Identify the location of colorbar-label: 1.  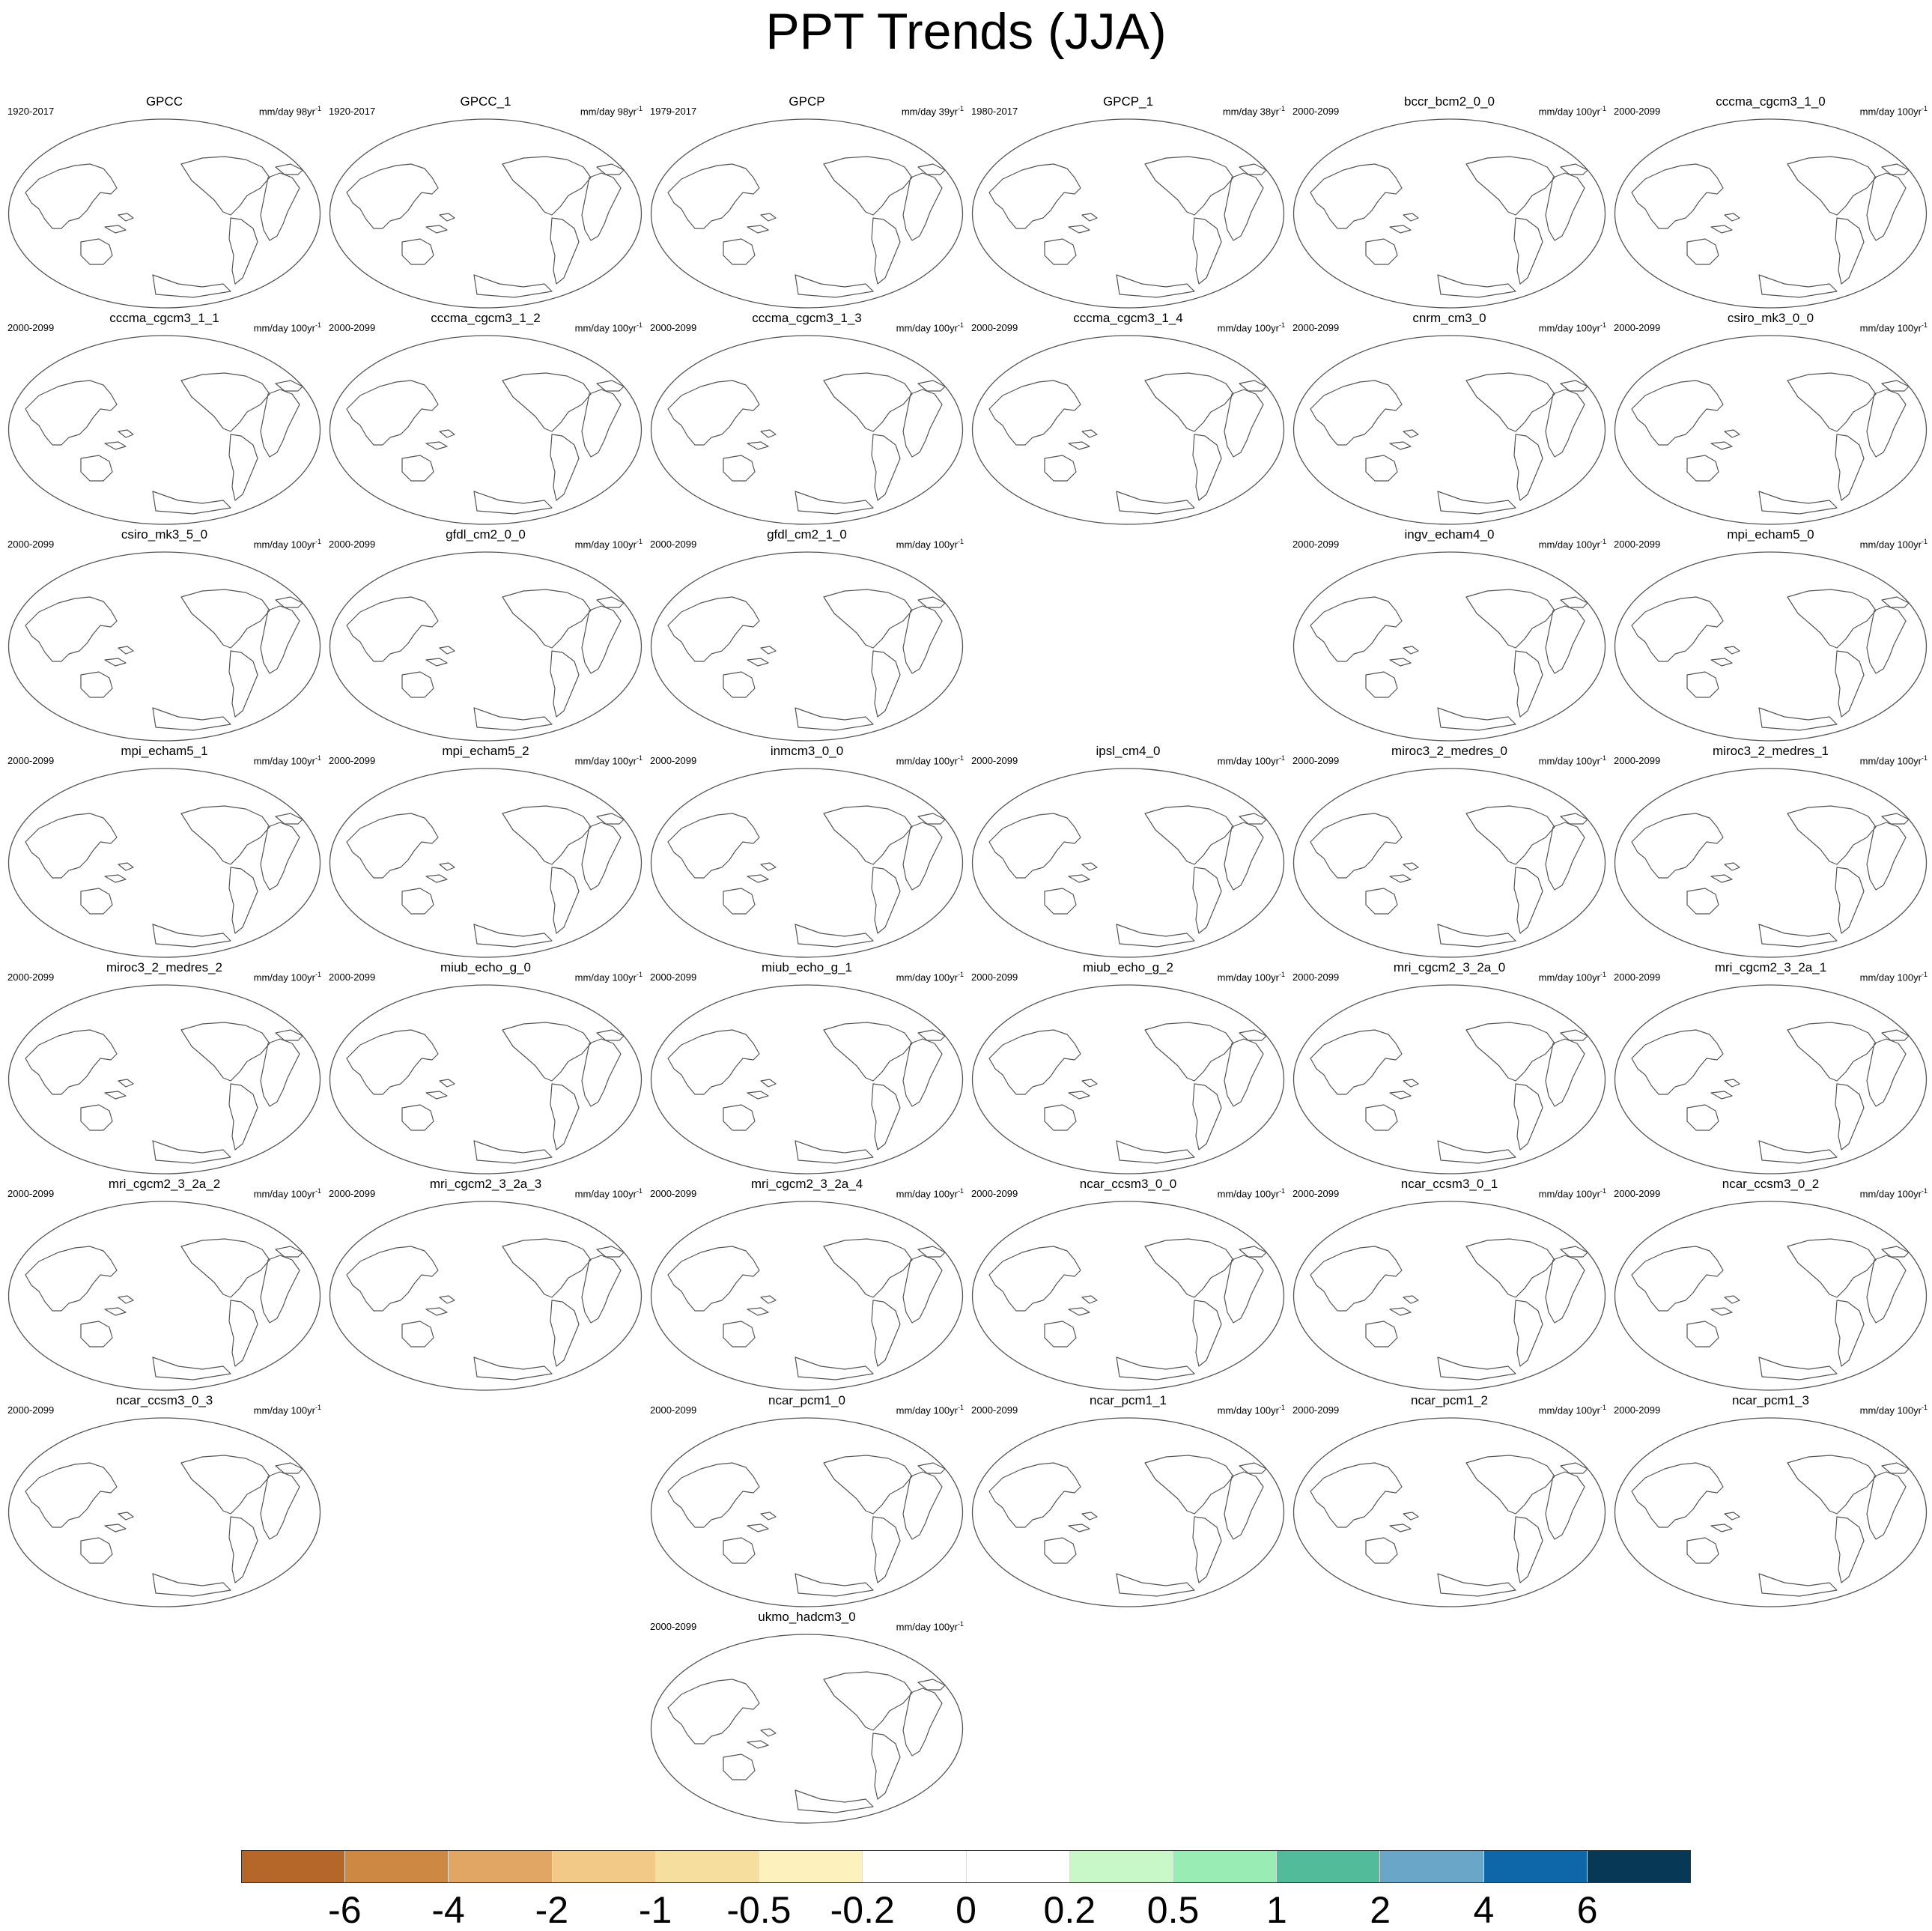
(1276, 1910).